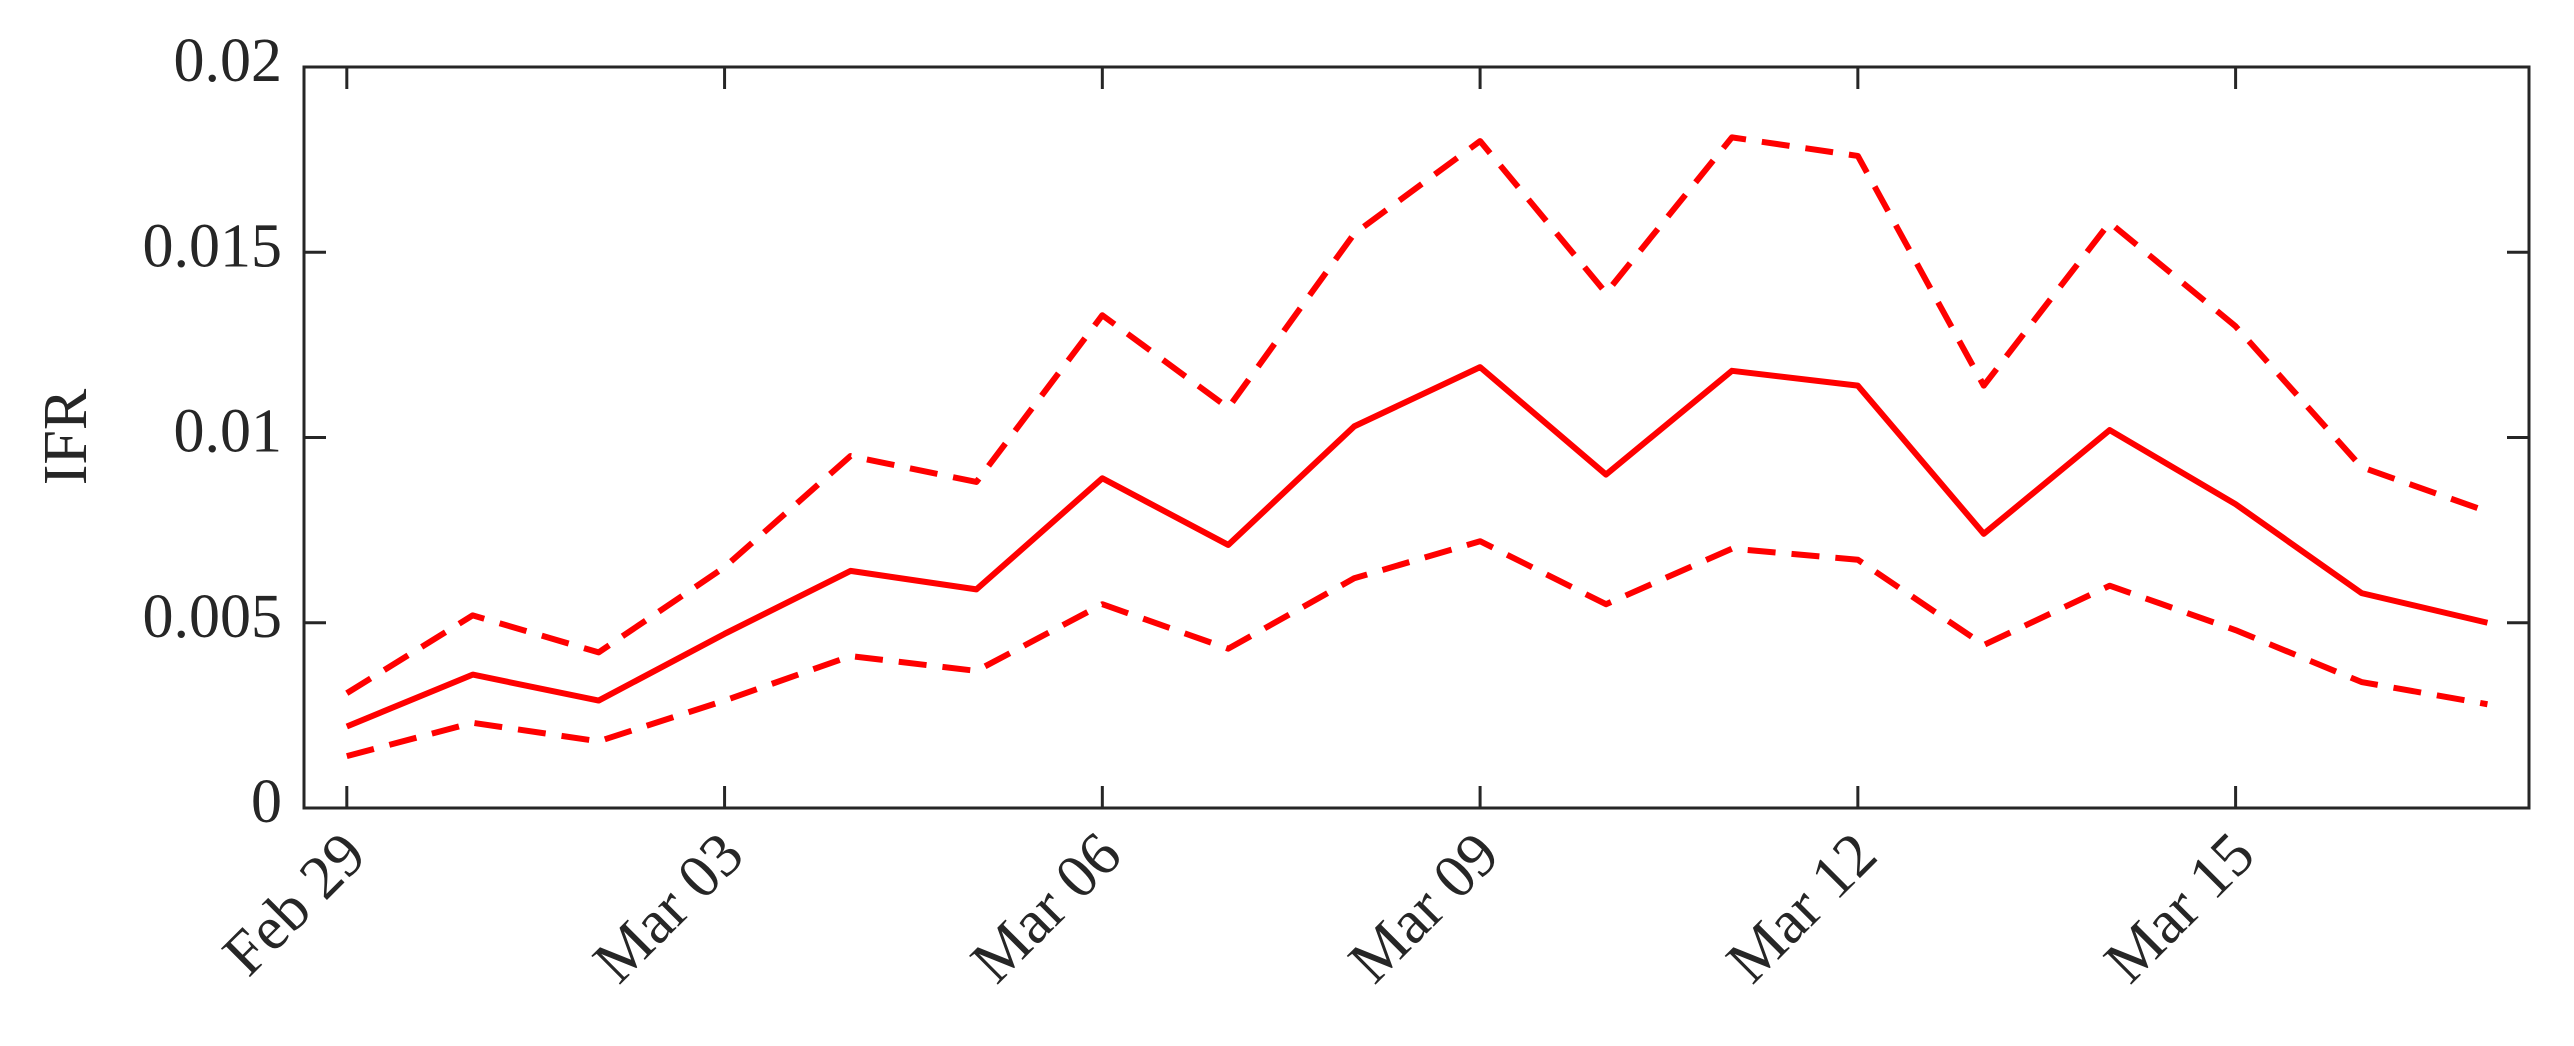  Describe the element at coordinates (669, 908) in the screenshot. I see `x-tick-label: Mar 03` at that location.